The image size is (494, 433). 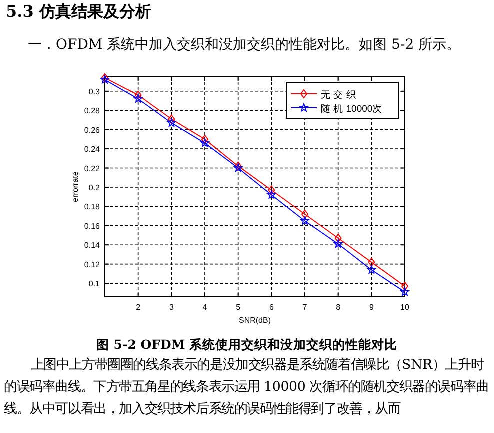 I want to click on x-tick-label: 10, so click(x=405, y=307).